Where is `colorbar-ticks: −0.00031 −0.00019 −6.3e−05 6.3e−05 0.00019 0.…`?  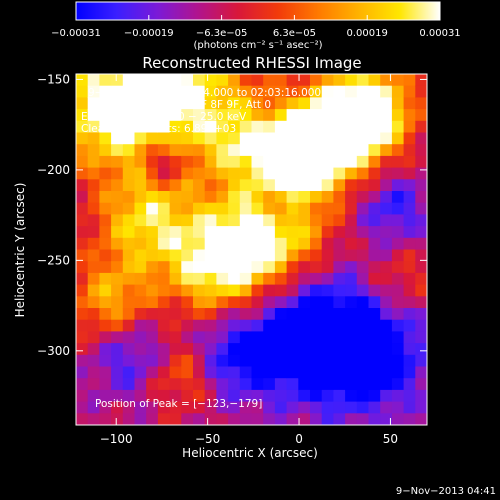
colorbar-ticks: −0.00031 −0.00019 −6.3e−05 6.3e−05 0.00019 0.… is located at coordinates (256, 27).